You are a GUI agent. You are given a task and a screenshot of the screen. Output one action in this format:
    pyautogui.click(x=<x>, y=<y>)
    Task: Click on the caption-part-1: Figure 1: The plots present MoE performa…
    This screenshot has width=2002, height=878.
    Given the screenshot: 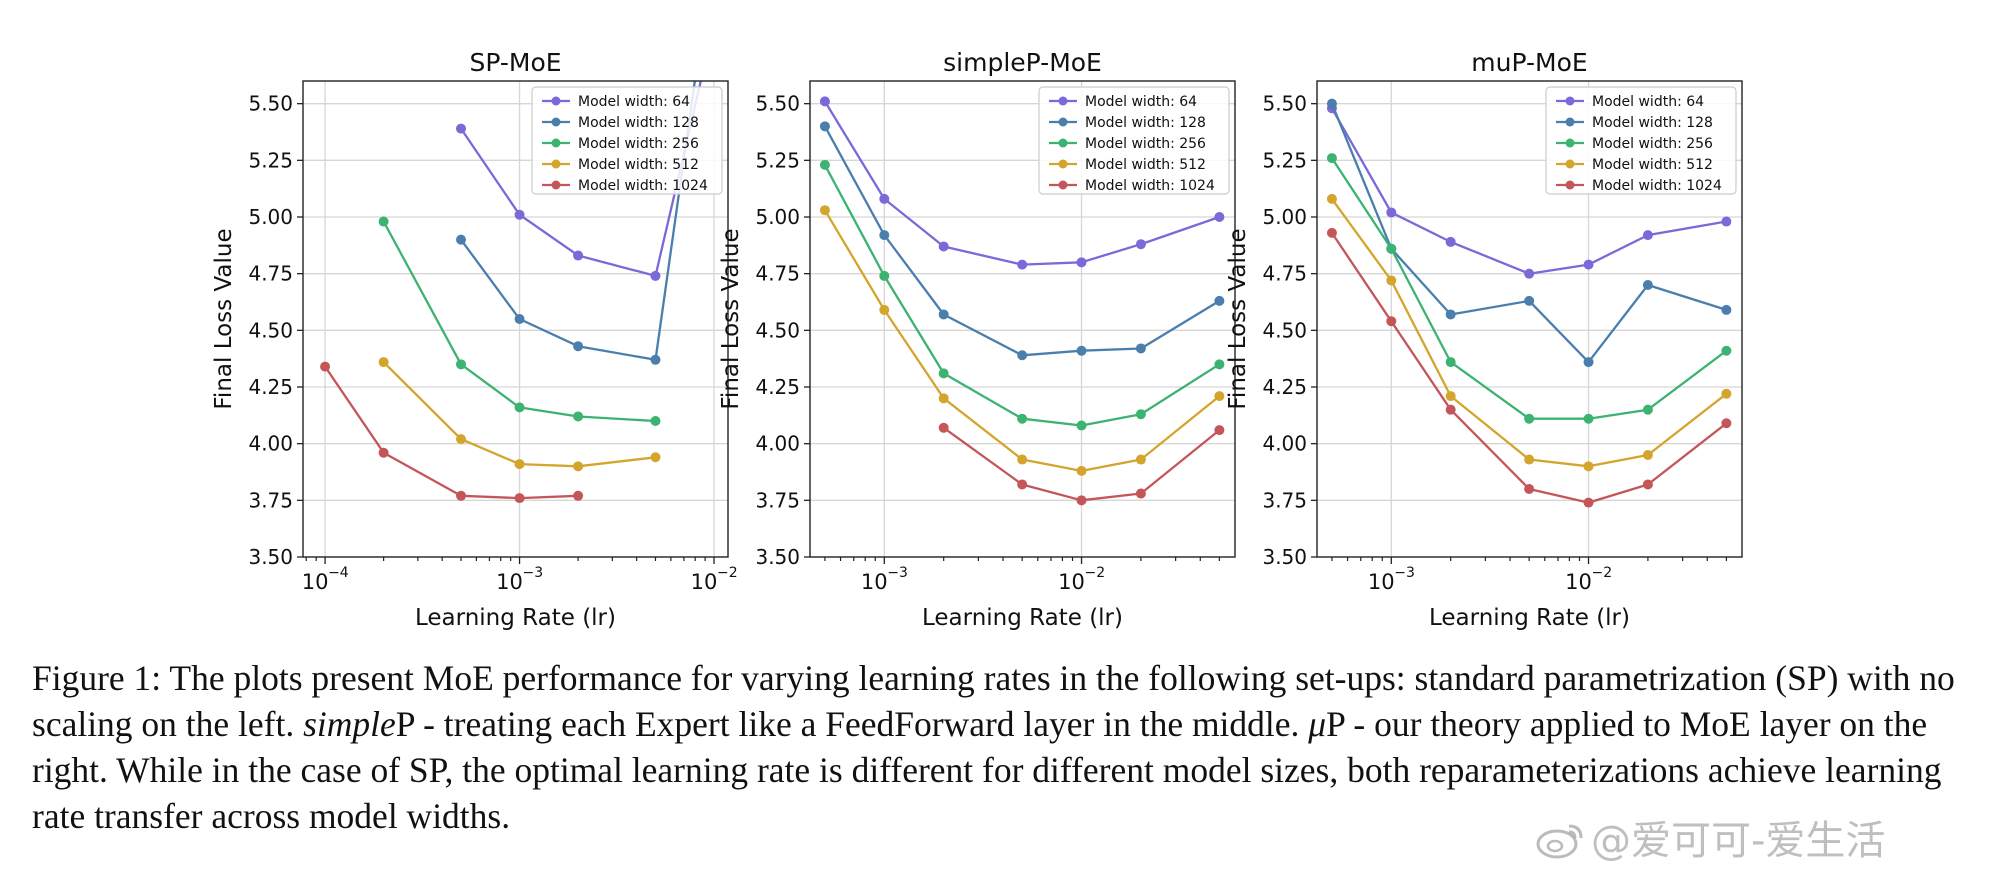 What is the action you would take?
    pyautogui.click(x=993, y=701)
    